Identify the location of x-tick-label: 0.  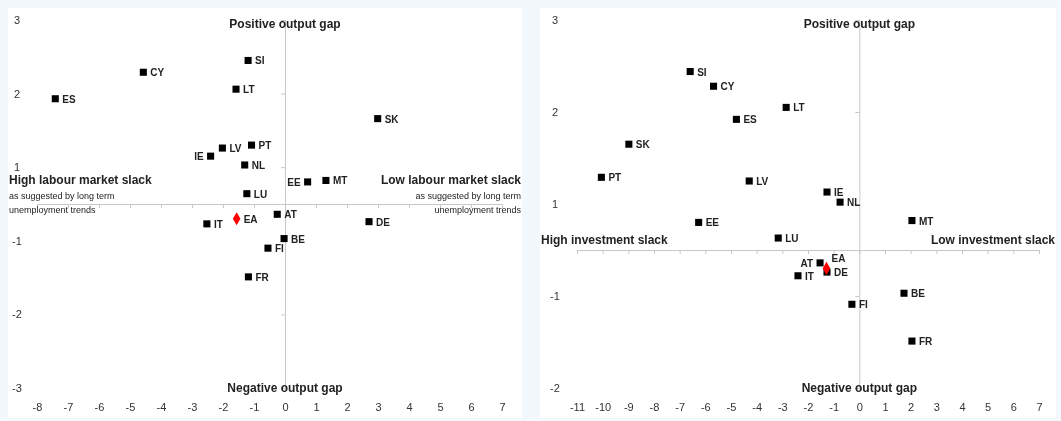
(285, 407).